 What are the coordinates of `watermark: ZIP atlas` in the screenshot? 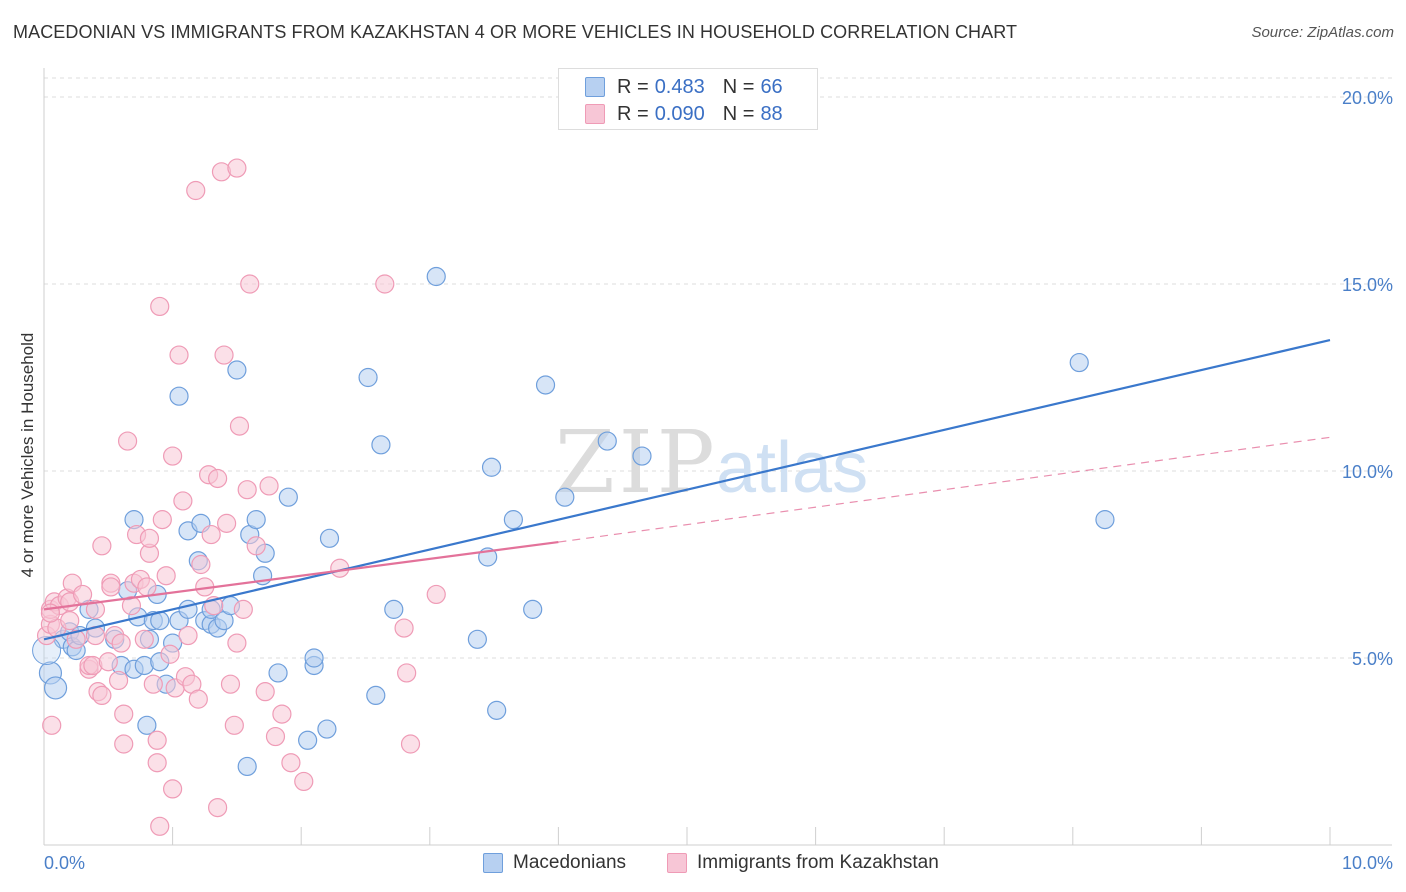 It's located at (711, 463).